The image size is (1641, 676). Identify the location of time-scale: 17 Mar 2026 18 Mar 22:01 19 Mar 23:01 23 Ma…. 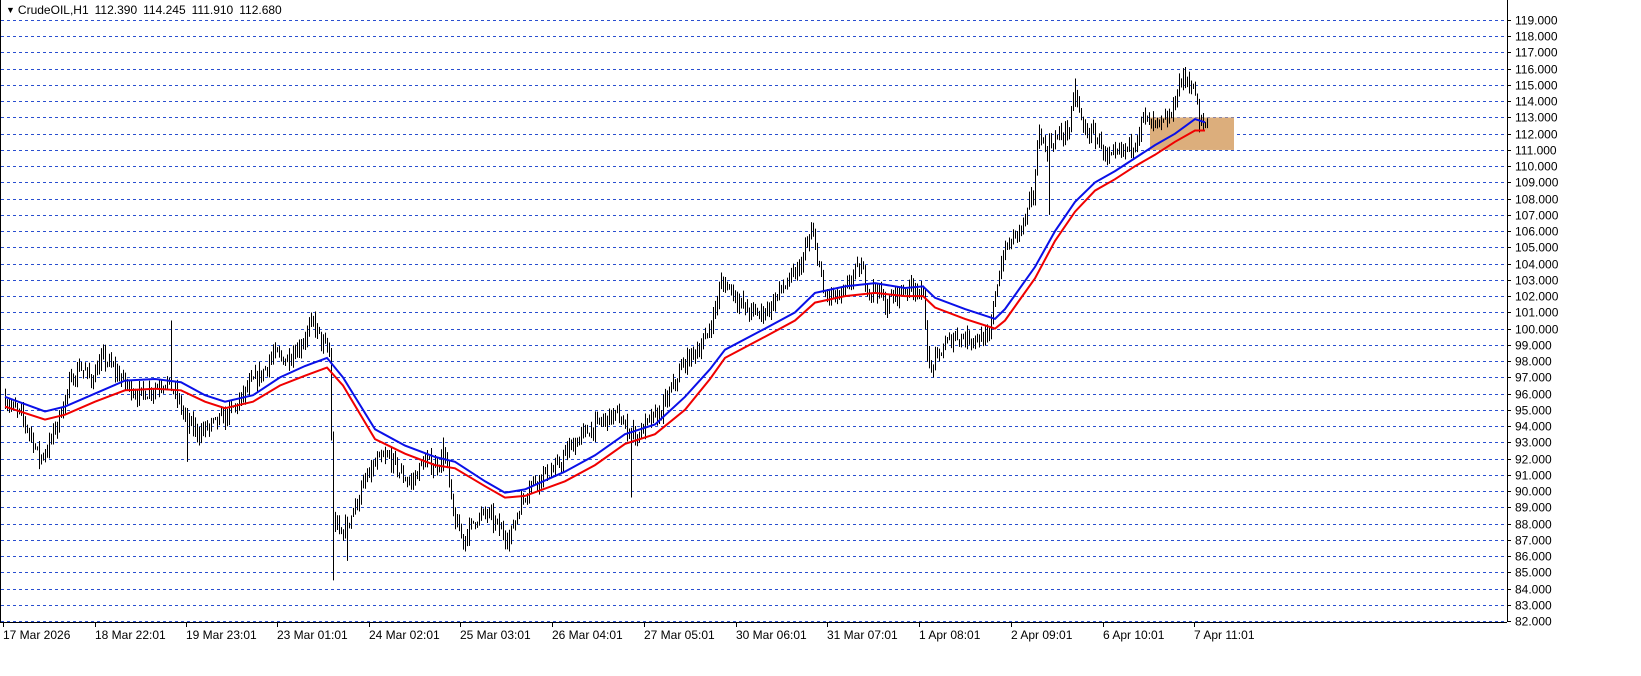
(629, 632).